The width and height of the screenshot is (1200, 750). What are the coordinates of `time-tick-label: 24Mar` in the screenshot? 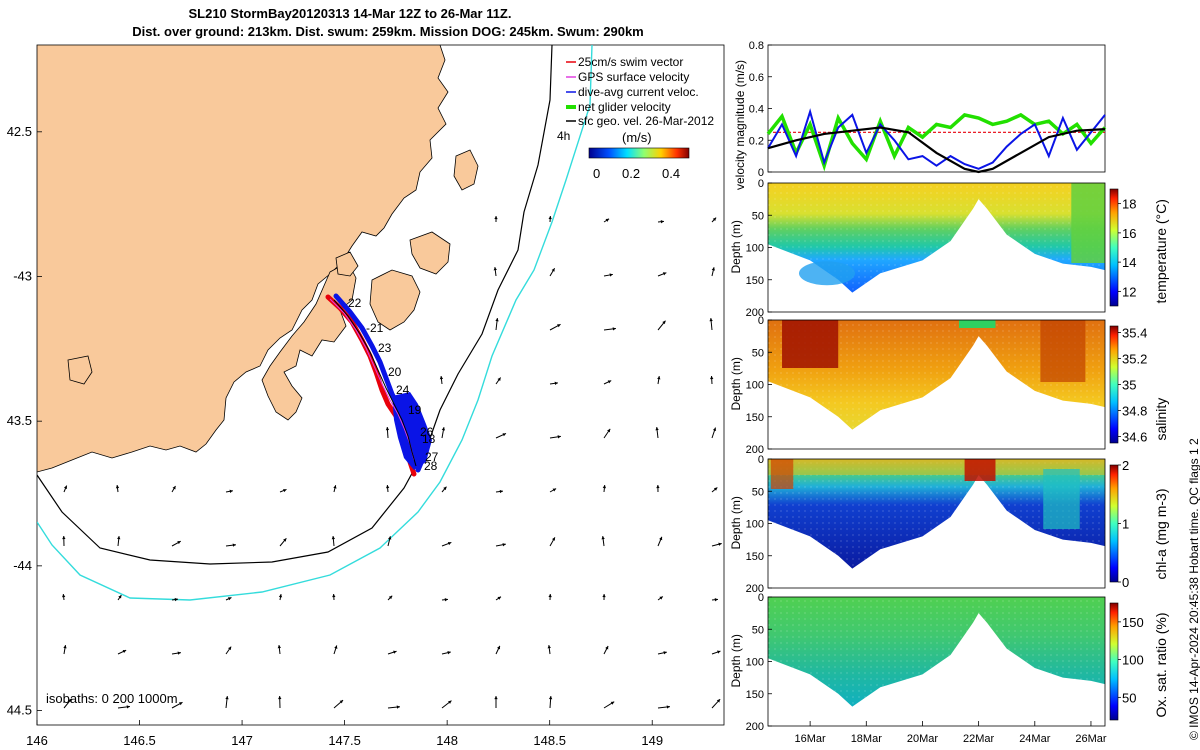 It's located at (1035, 739).